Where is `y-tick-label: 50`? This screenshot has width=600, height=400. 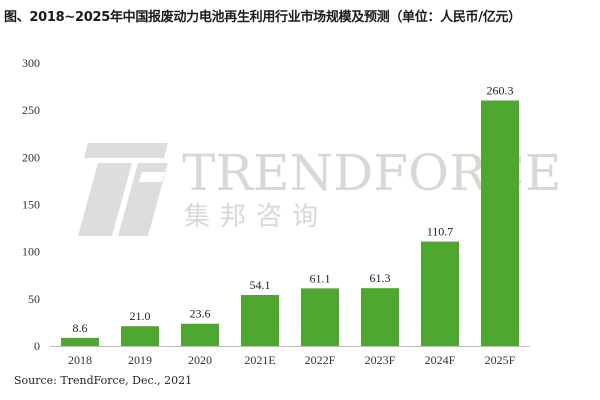
y-tick-label: 50 is located at coordinates (34, 299).